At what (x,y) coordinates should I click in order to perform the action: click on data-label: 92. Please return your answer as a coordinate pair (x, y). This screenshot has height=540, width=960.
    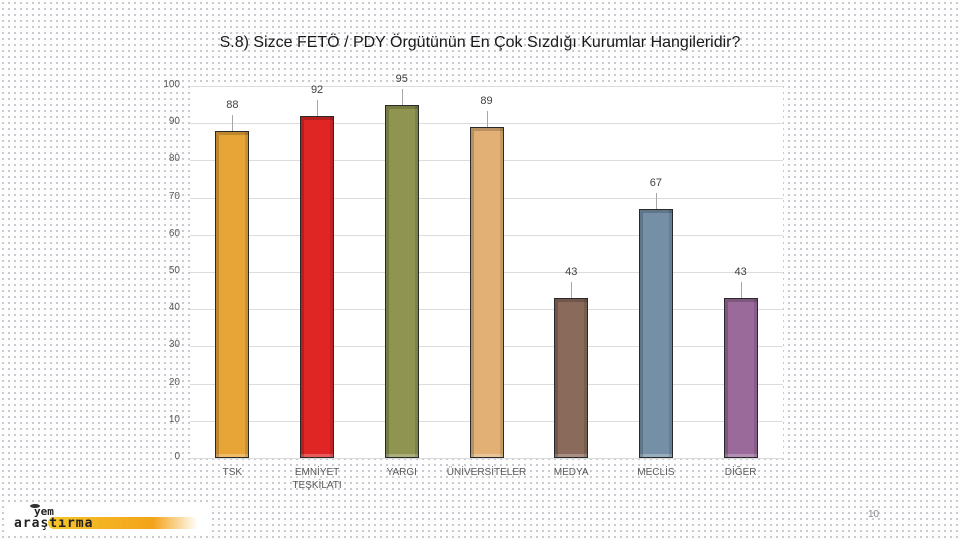
    Looking at the image, I should click on (317, 89).